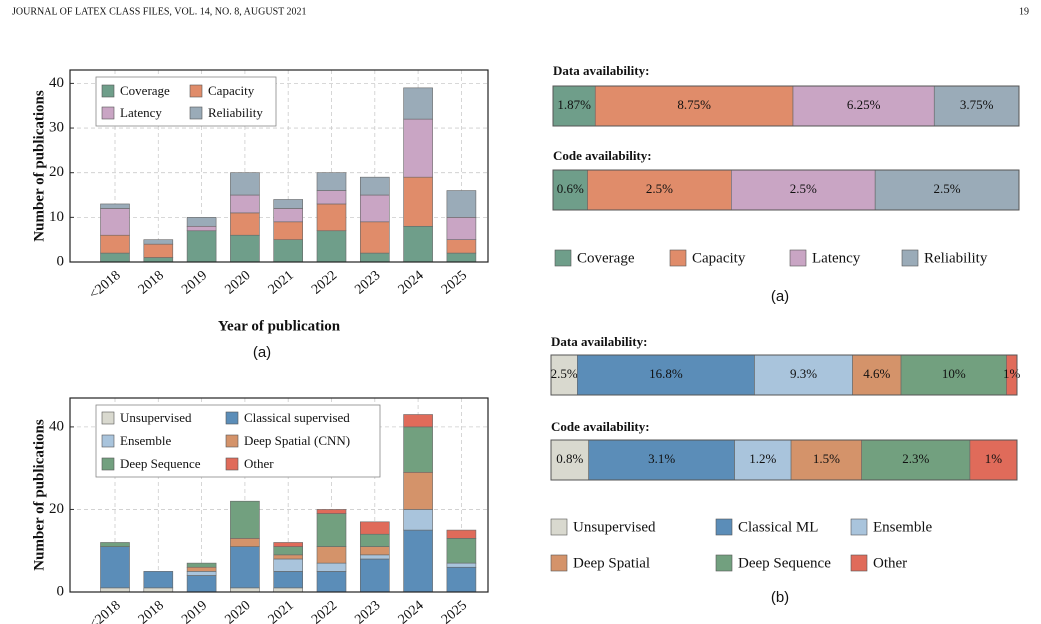 This screenshot has width=1041, height=624. I want to click on legend-label: Deep Spatial (CNN), so click(297, 440).